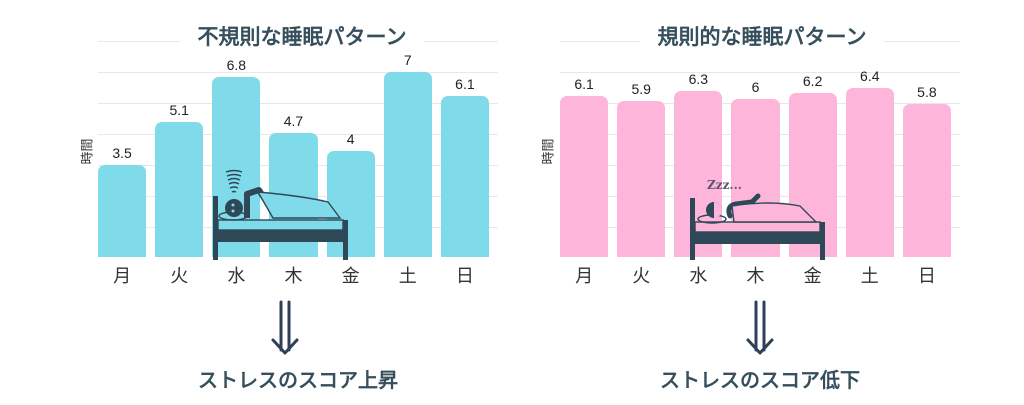 The width and height of the screenshot is (1024, 405). What do you see at coordinates (302, 37) in the screenshot?
I see `chart-title: 不規則な睡眠パターン` at bounding box center [302, 37].